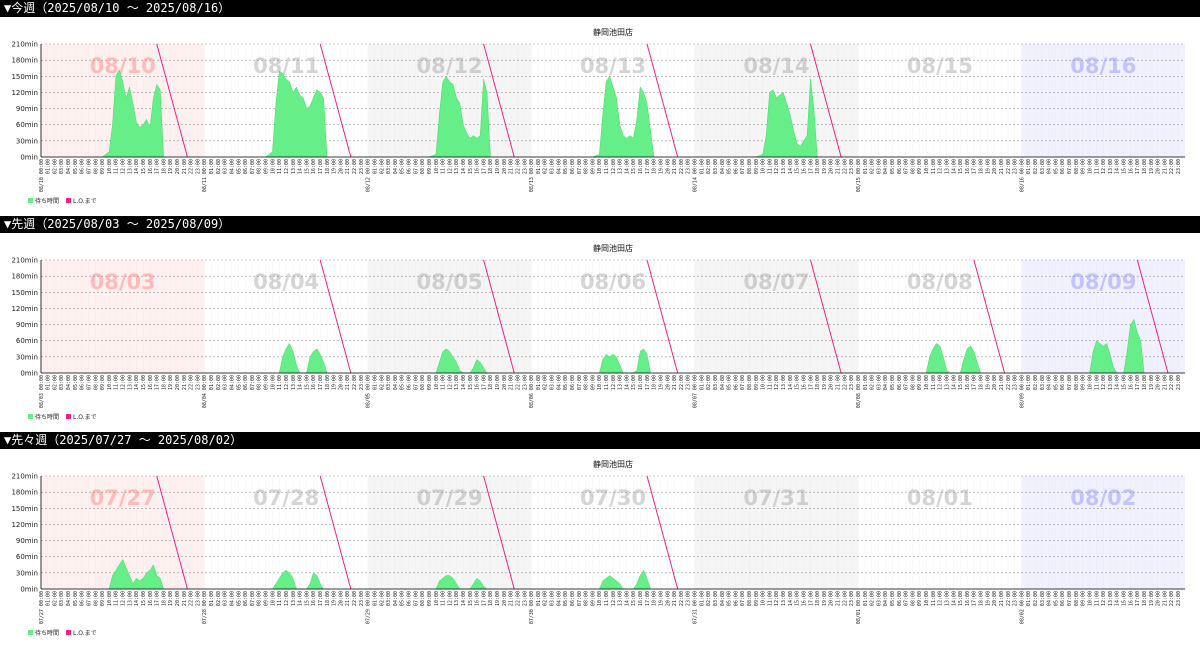 The image size is (1200, 648). What do you see at coordinates (1022, 175) in the screenshot?
I see `x-tick-label: 08/16 00:00` at bounding box center [1022, 175].